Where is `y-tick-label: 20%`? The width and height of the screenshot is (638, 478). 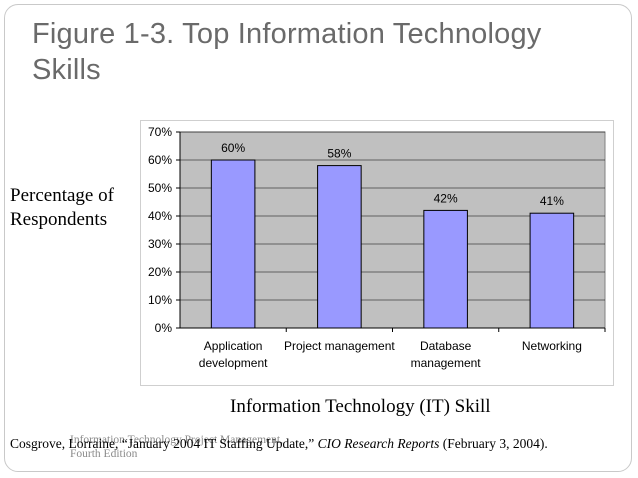 y-tick-label: 20% is located at coordinates (160, 272).